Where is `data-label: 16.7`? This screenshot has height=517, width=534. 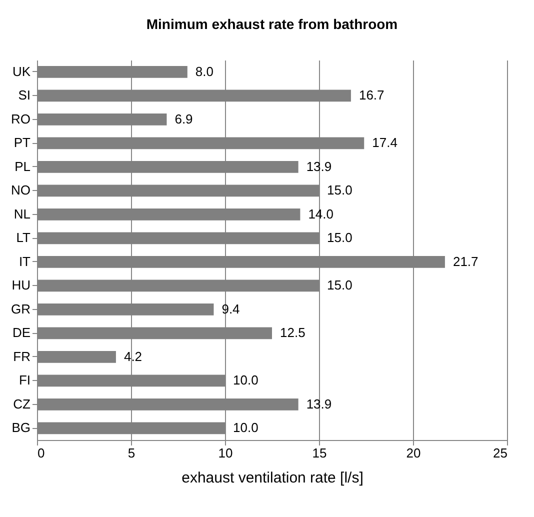
data-label: 16.7 is located at coordinates (371, 95).